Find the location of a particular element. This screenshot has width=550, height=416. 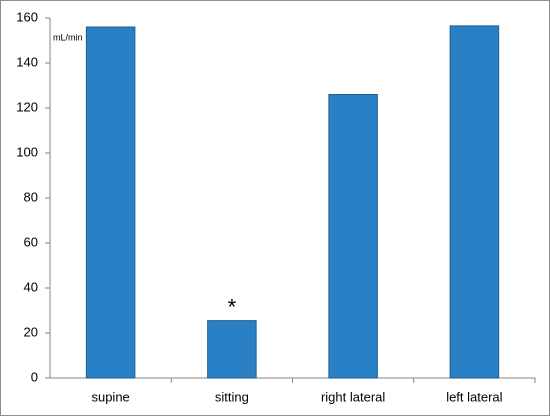

y-tick-label: 140 is located at coordinates (27, 61).